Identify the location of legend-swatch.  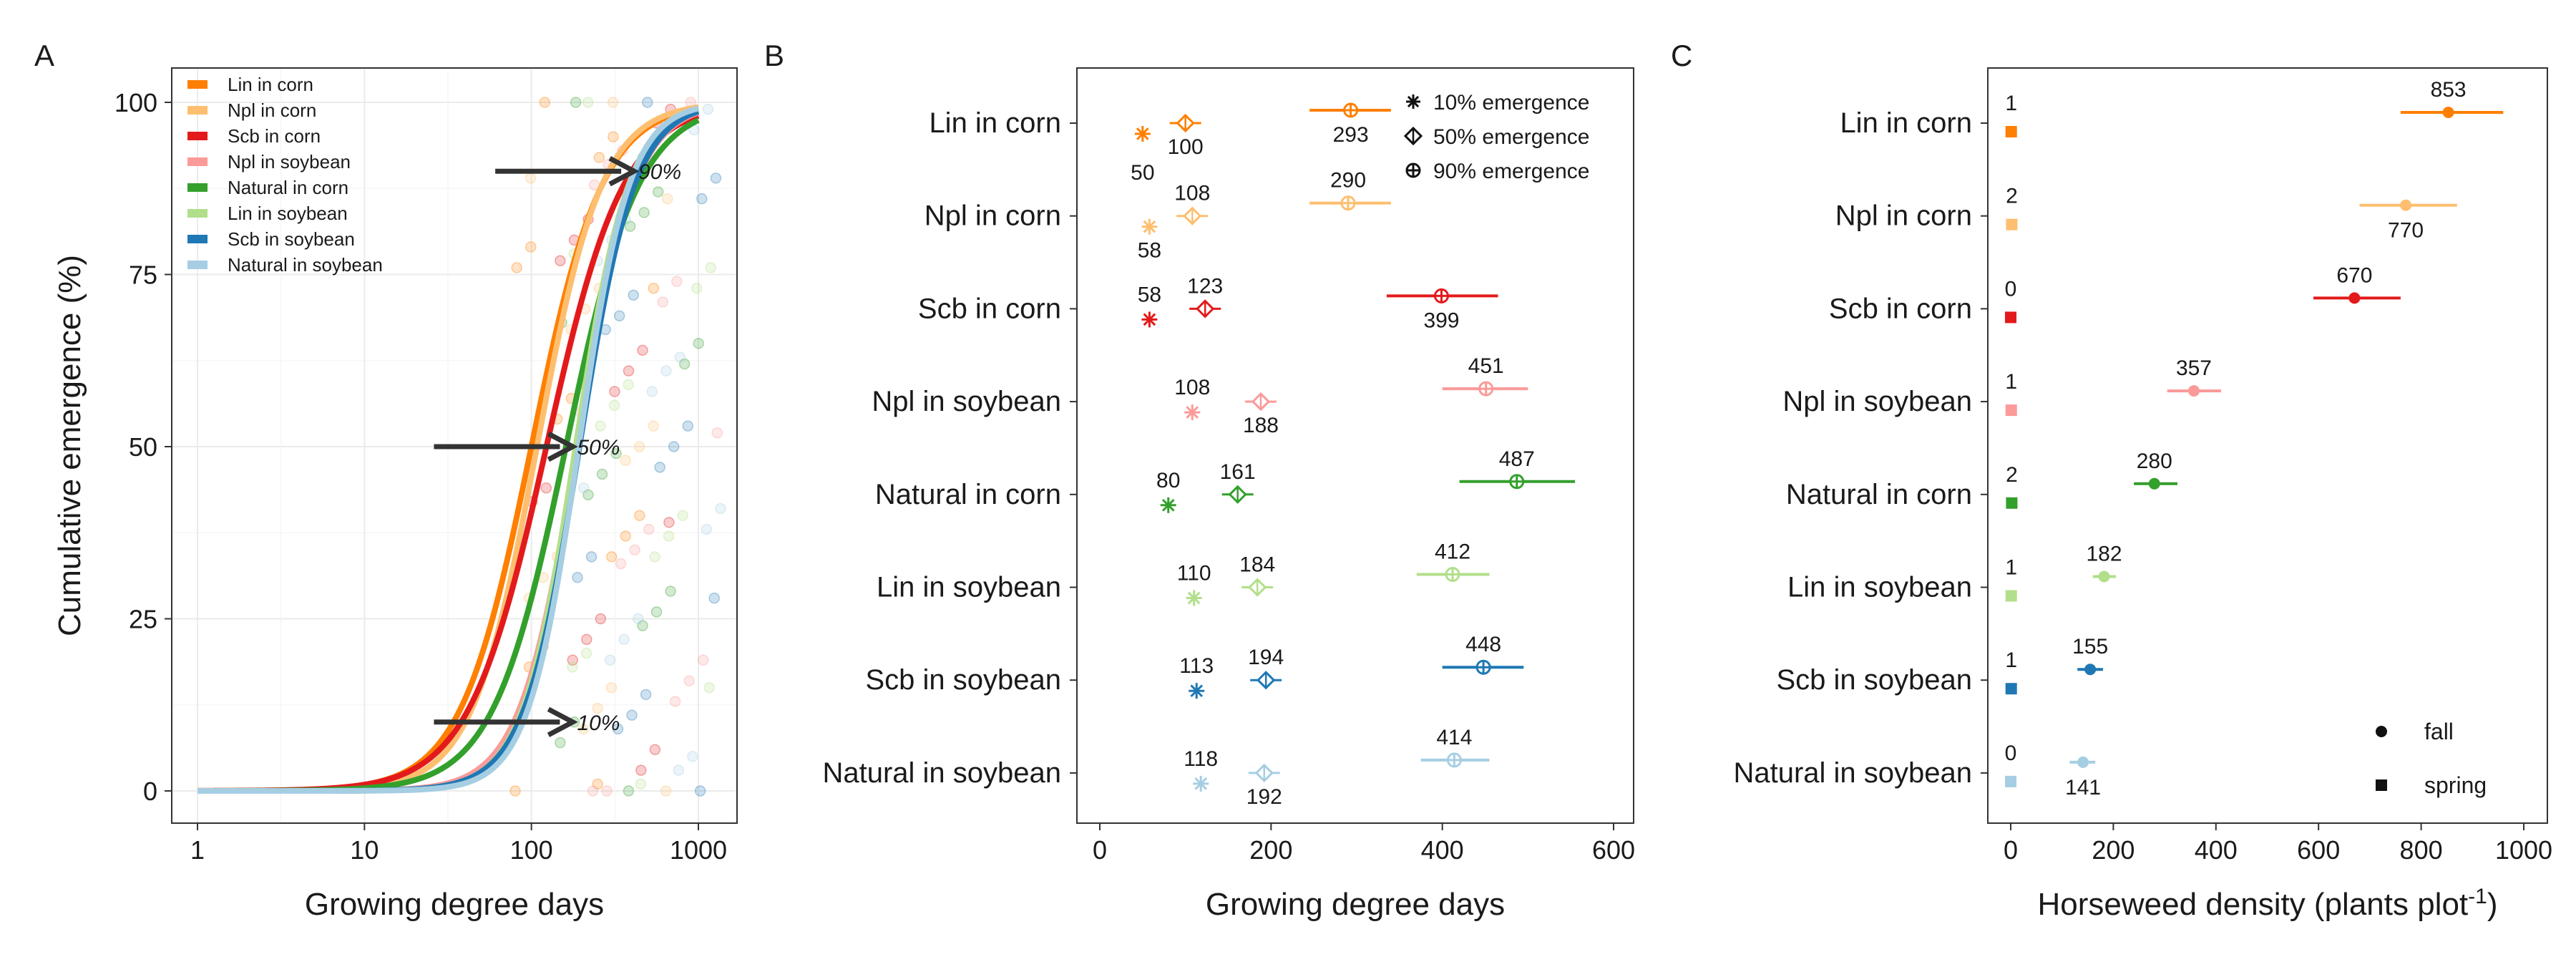
(197, 213).